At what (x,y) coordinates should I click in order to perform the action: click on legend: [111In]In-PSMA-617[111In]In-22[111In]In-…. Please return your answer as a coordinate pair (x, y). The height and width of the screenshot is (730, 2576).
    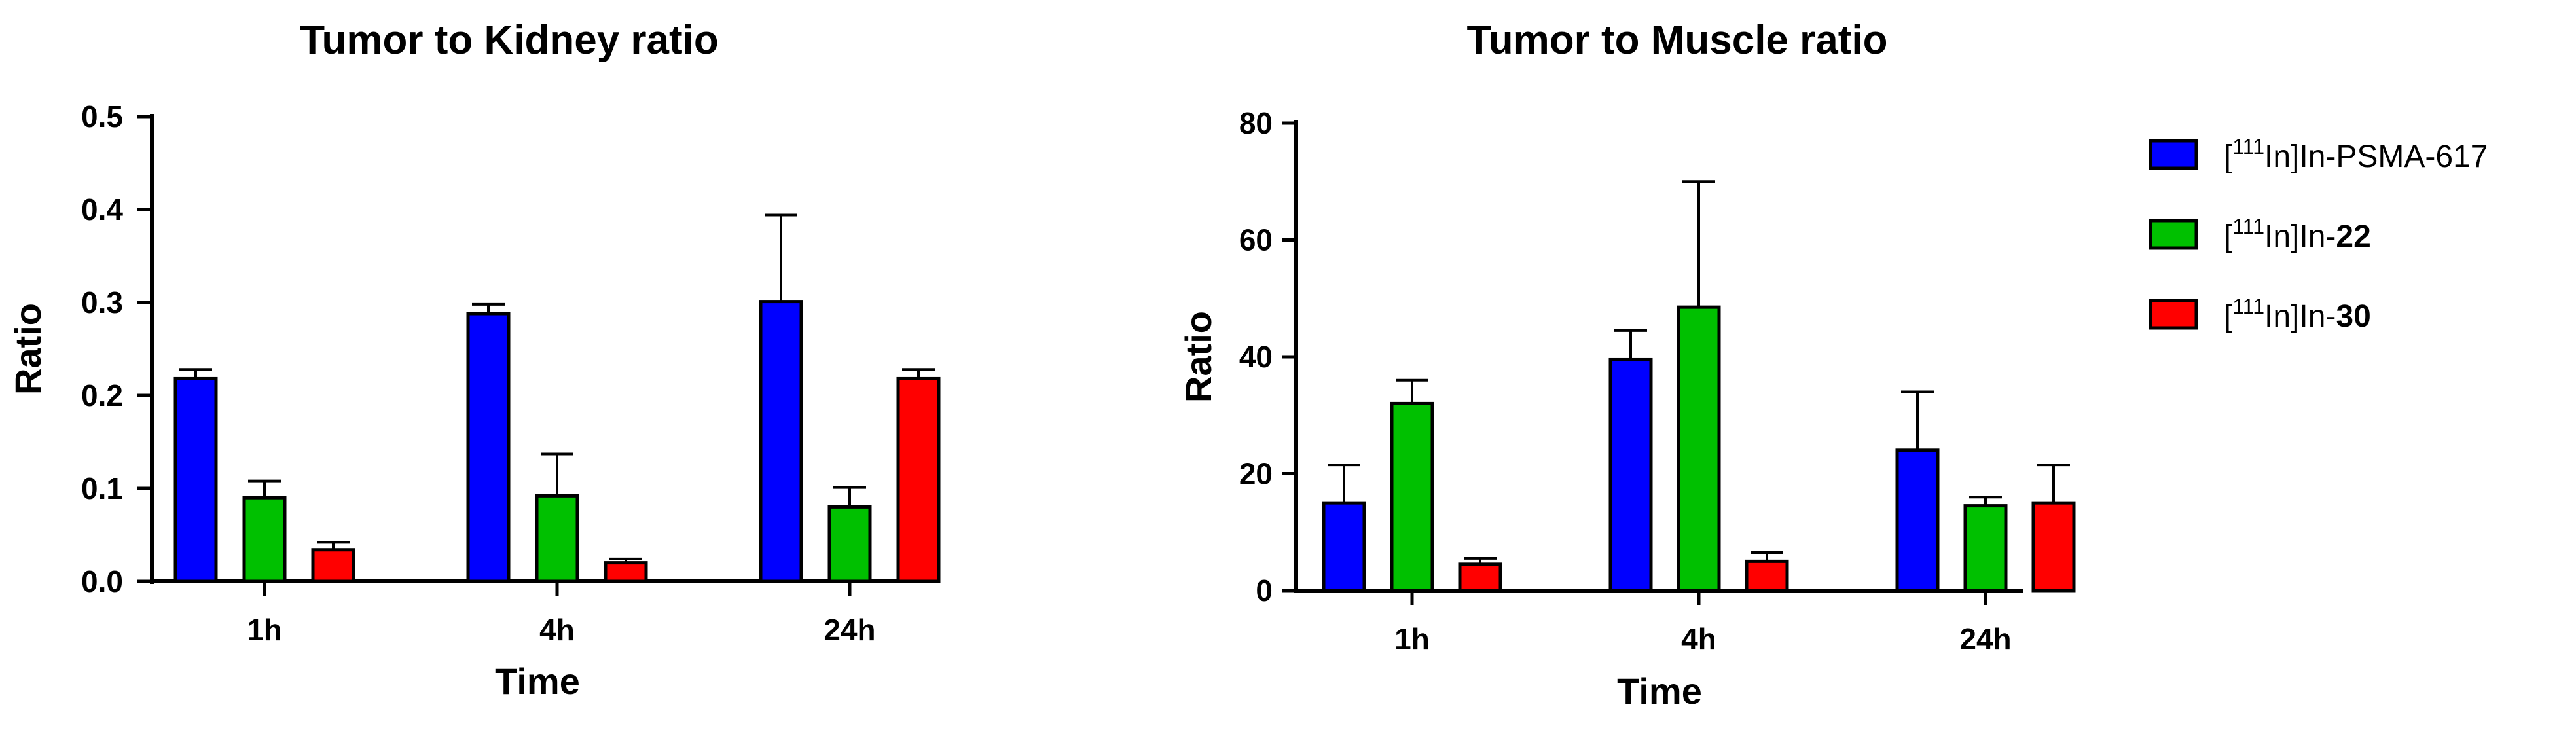
    Looking at the image, I should click on (2318, 234).